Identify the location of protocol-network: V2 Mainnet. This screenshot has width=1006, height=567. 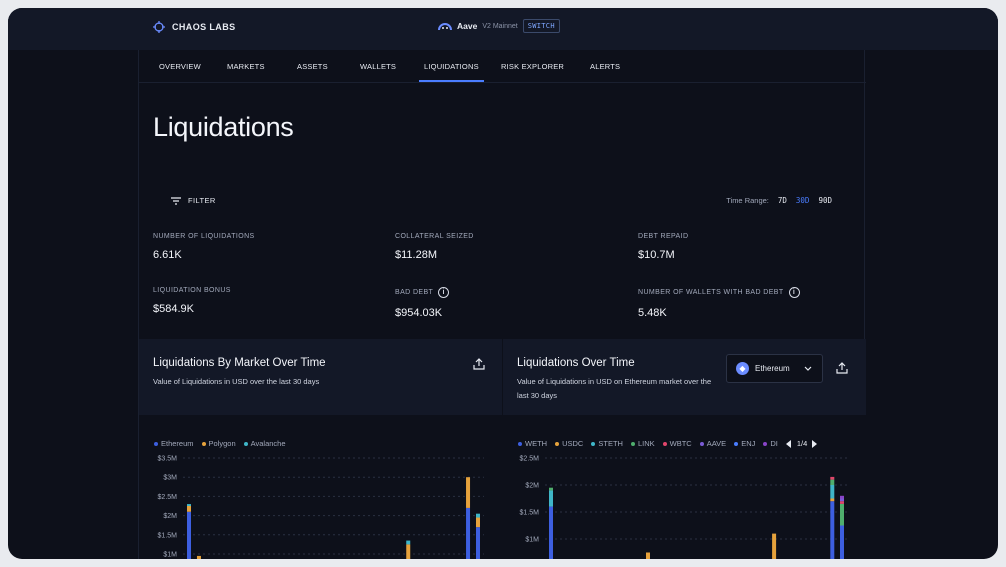
(500, 26).